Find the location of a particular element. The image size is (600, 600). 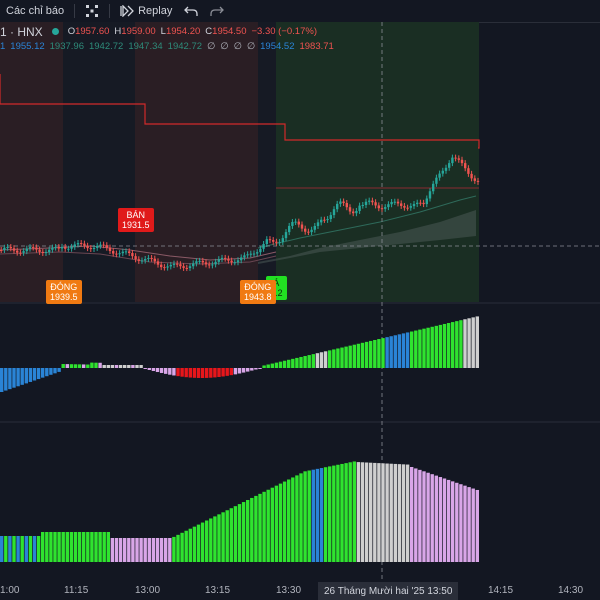

undo-icon is located at coordinates (191, 11).